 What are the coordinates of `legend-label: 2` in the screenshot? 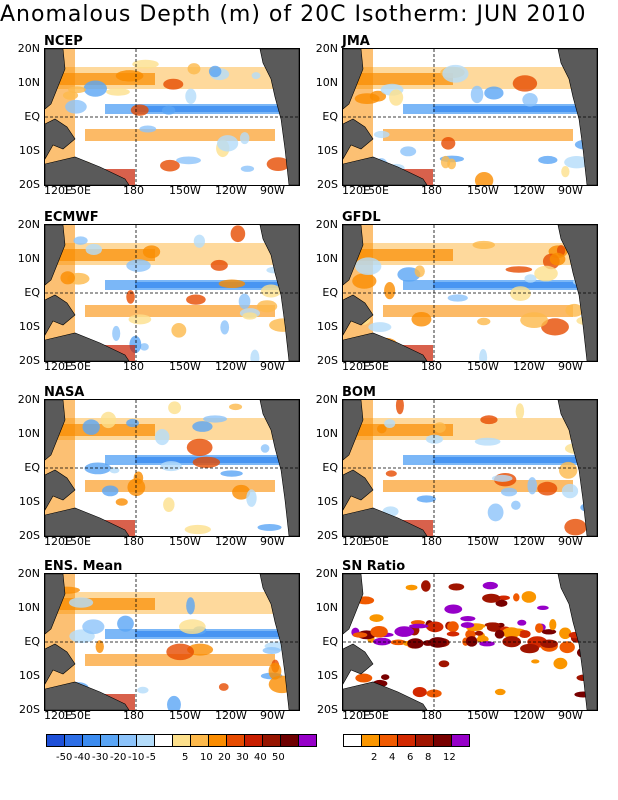 It's located at (374, 757).